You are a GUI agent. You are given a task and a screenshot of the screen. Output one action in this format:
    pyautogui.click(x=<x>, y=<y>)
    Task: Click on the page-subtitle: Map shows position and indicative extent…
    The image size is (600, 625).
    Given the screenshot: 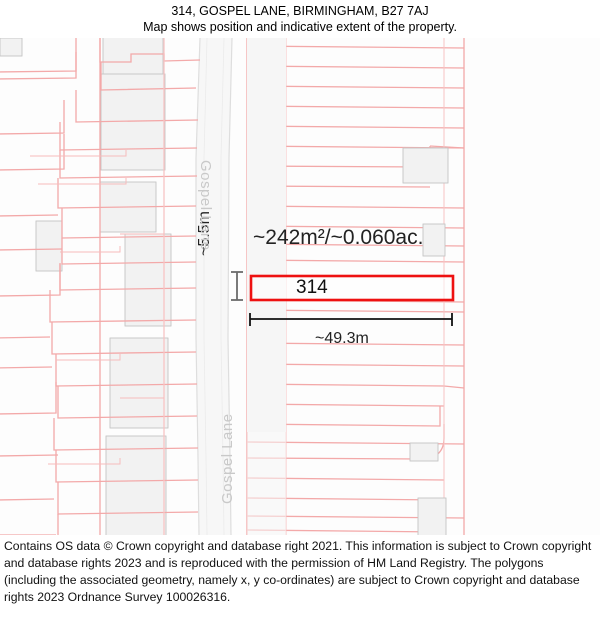 What is the action you would take?
    pyautogui.click(x=300, y=27)
    